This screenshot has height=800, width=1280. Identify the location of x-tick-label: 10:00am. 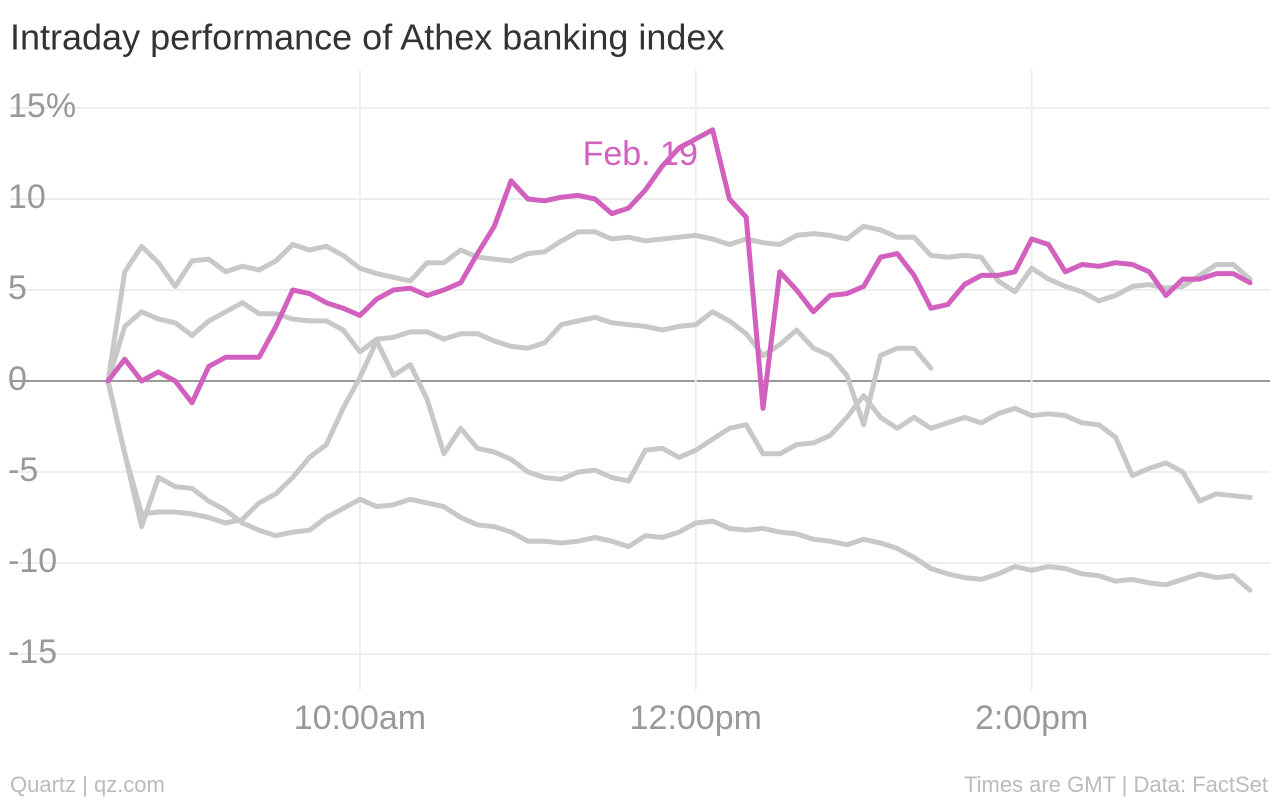
(360, 718).